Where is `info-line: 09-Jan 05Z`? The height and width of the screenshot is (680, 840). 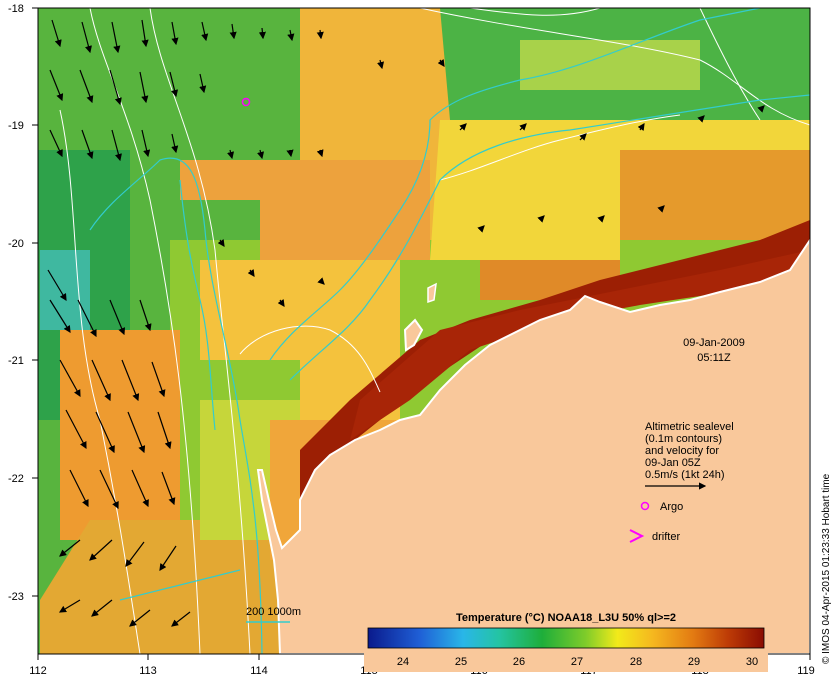 info-line: 09-Jan 05Z is located at coordinates (673, 463).